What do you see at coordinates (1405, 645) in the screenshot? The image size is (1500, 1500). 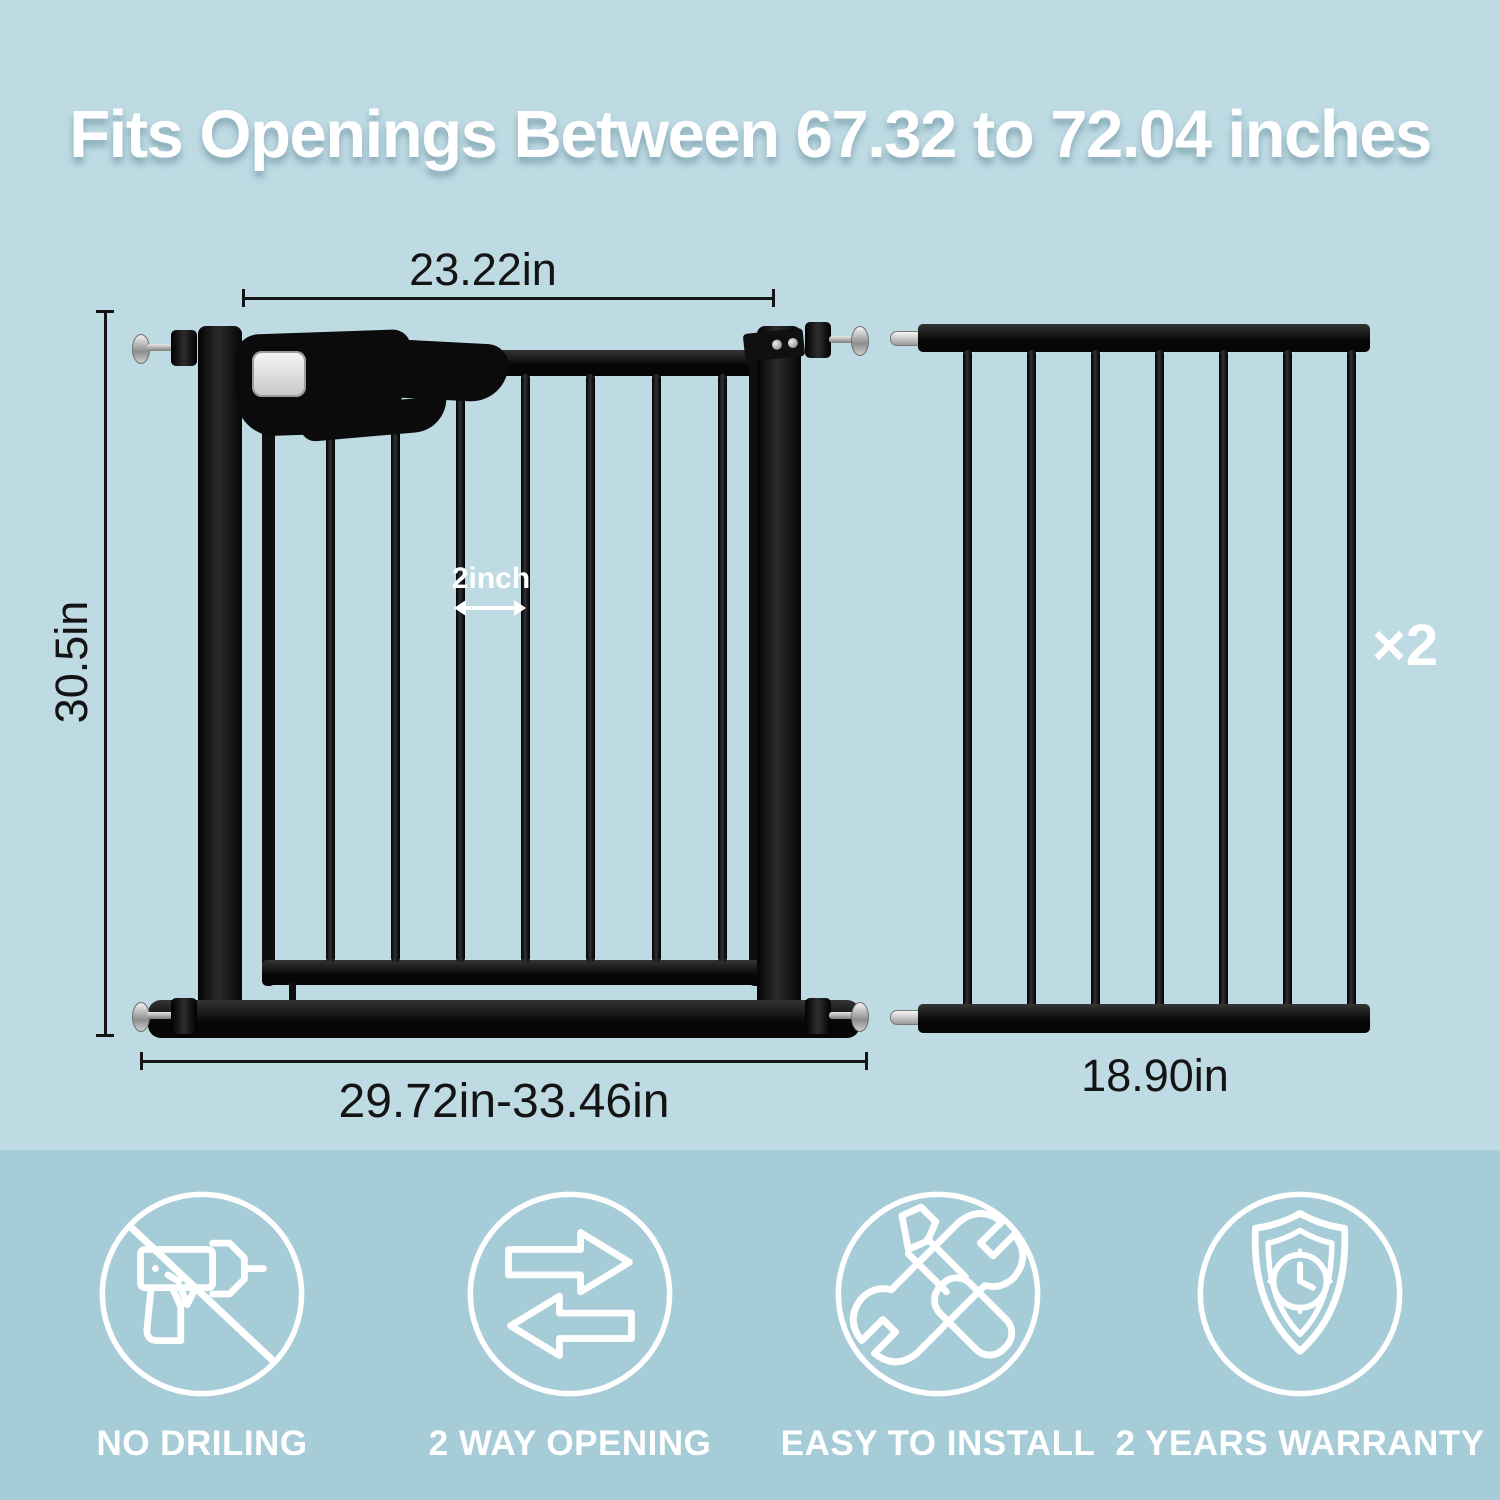 I see `extension-quantity-label: ×2` at bounding box center [1405, 645].